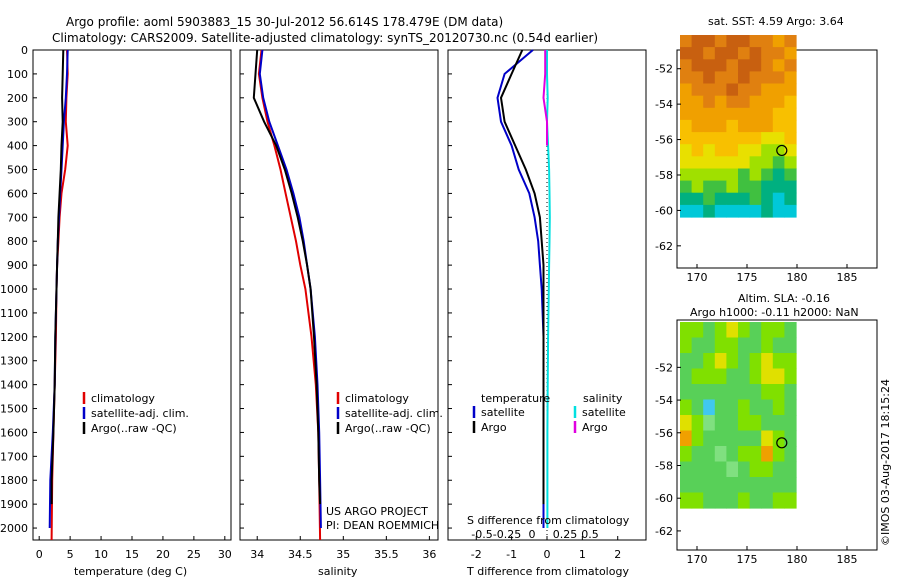 This screenshot has height=580, width=900. What do you see at coordinates (797, 559) in the screenshot?
I see `lon-tick-label: 180` at bounding box center [797, 559].